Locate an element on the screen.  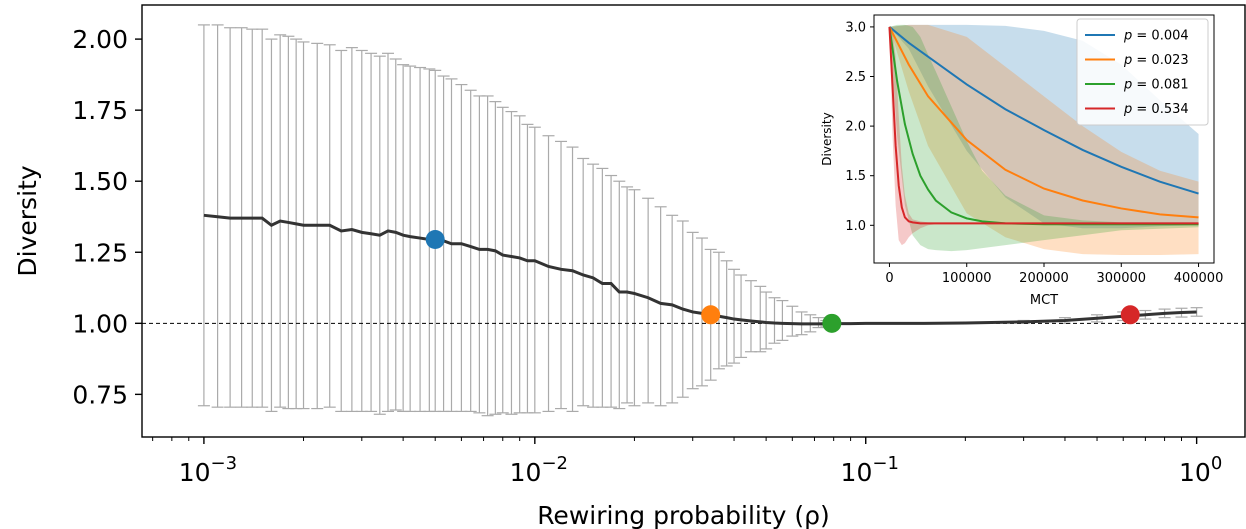
inset-y-tick-label: 3.0 is located at coordinates (855, 27).